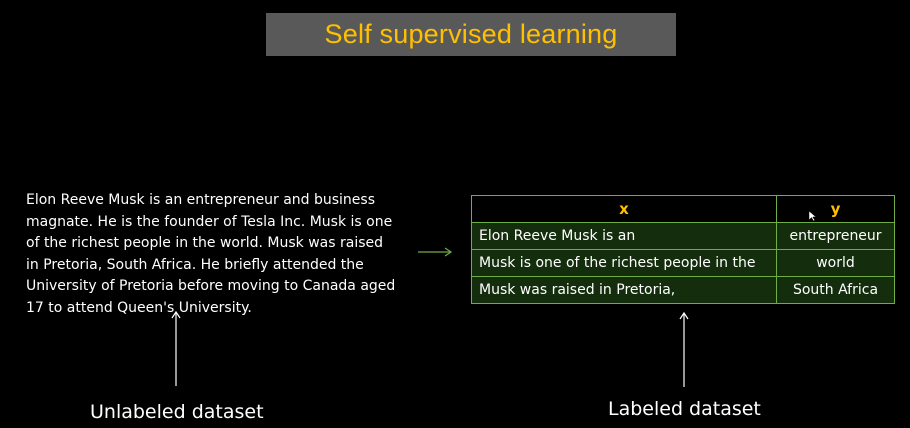  What do you see at coordinates (624, 290) in the screenshot?
I see `cell-x: Musk was raised in Pretoria,` at bounding box center [624, 290].